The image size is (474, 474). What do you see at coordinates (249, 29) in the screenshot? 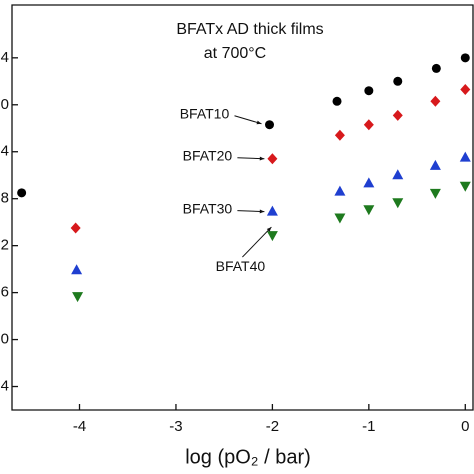
I see `chart-title: BFATx AD thick films` at bounding box center [249, 29].